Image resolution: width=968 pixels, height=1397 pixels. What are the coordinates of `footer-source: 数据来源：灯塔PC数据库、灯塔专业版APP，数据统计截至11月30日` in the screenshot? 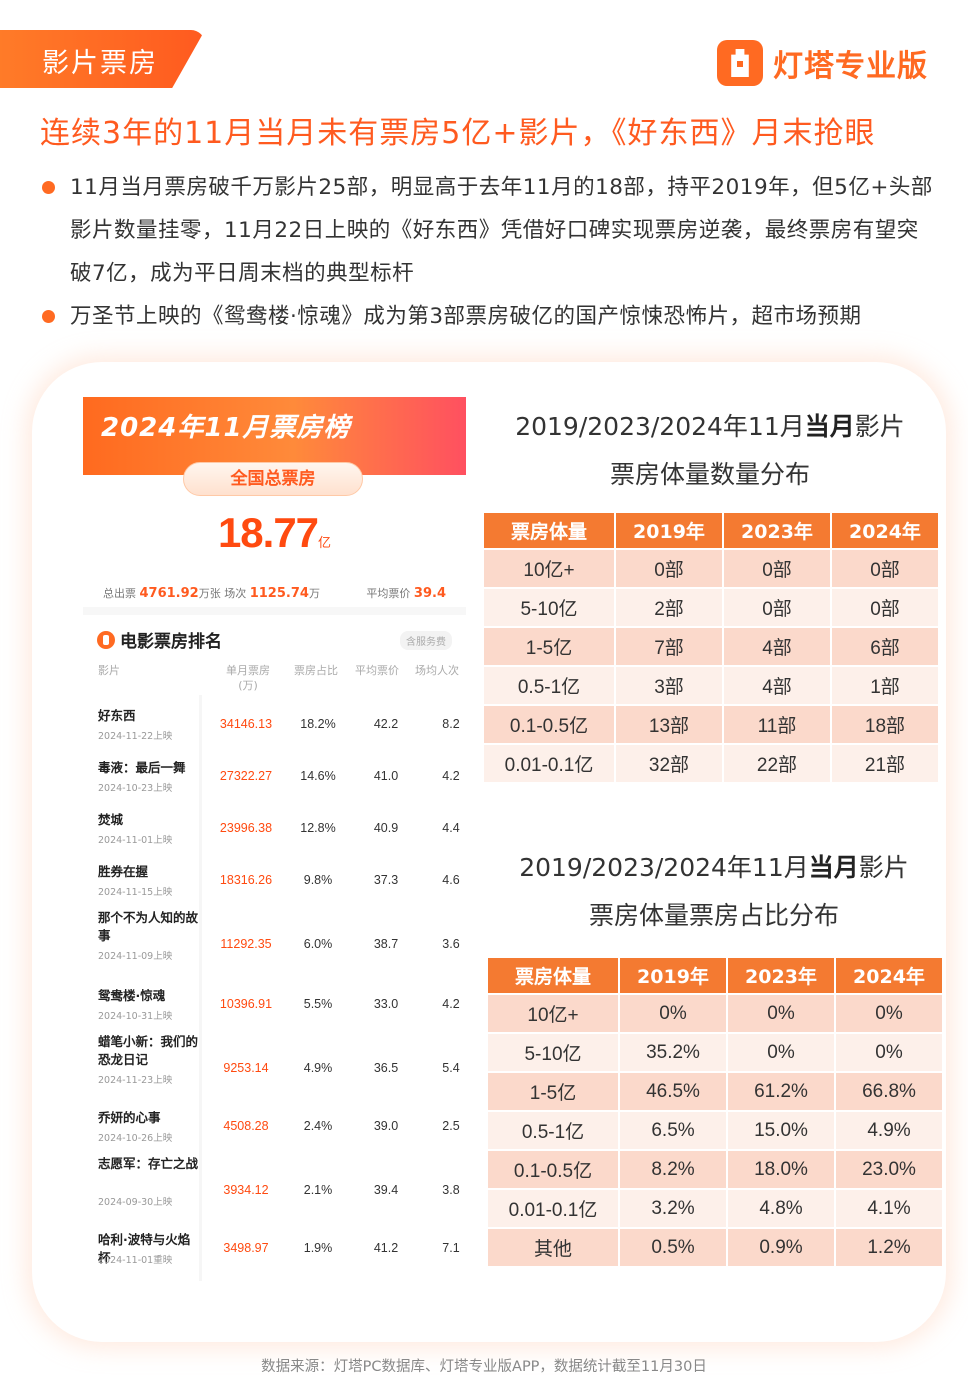 It's located at (484, 1367).